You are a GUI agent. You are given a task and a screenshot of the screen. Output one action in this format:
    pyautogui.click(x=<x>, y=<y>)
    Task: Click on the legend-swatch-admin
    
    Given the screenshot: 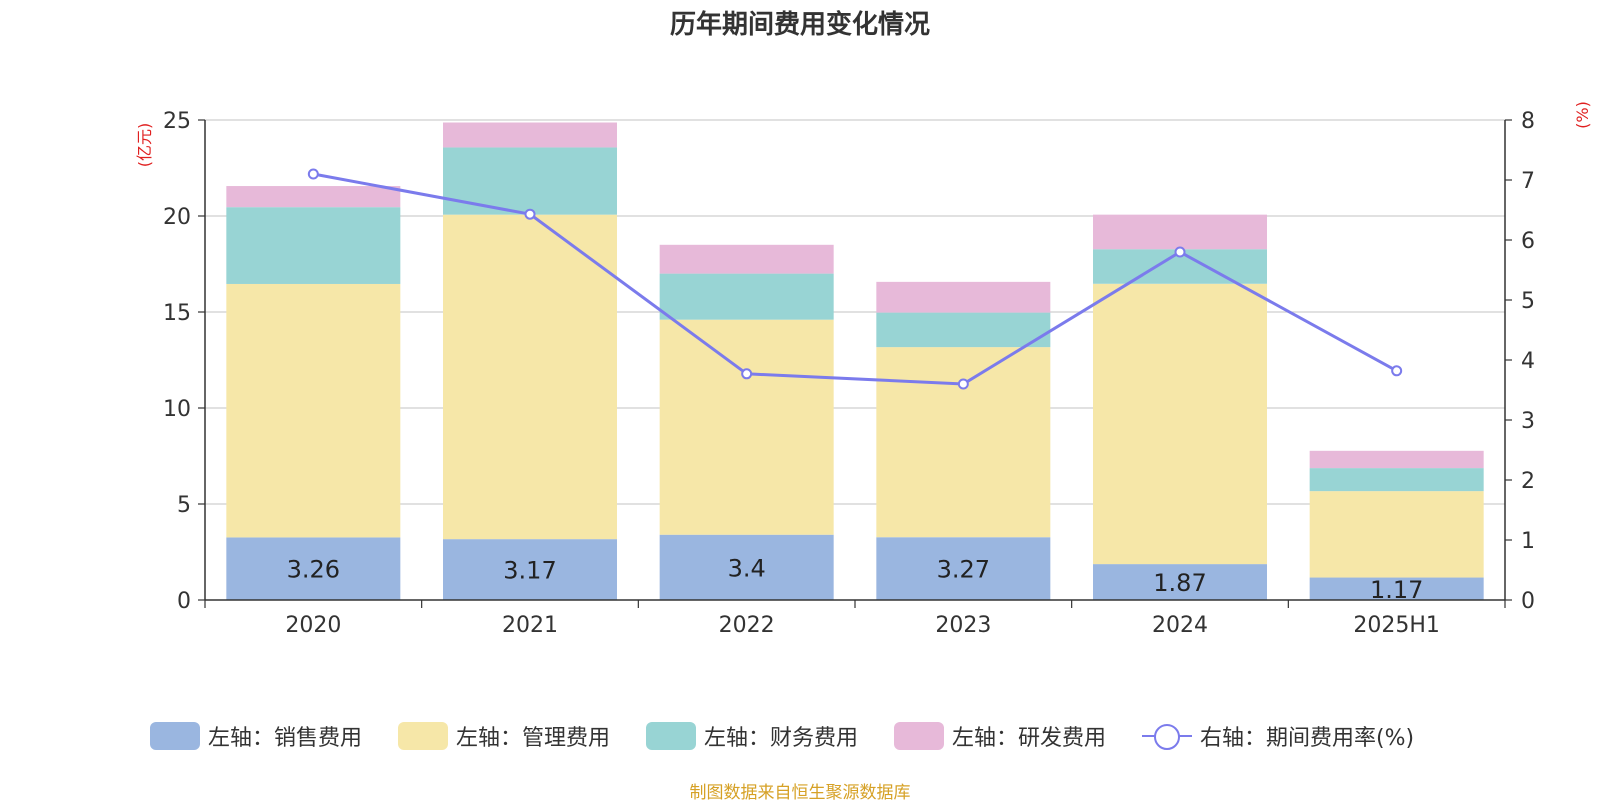 What is the action you would take?
    pyautogui.click(x=423, y=736)
    